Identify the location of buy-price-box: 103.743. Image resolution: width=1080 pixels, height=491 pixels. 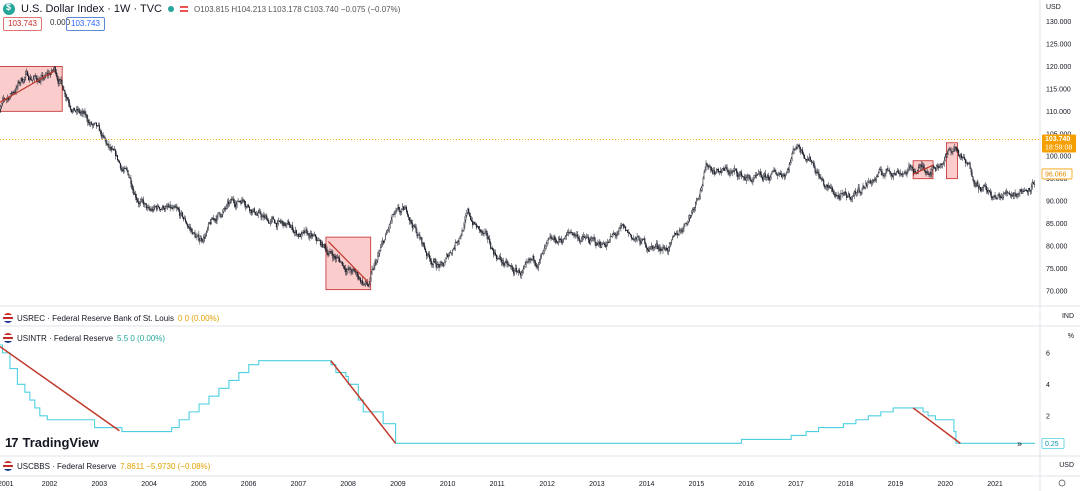
(85, 24).